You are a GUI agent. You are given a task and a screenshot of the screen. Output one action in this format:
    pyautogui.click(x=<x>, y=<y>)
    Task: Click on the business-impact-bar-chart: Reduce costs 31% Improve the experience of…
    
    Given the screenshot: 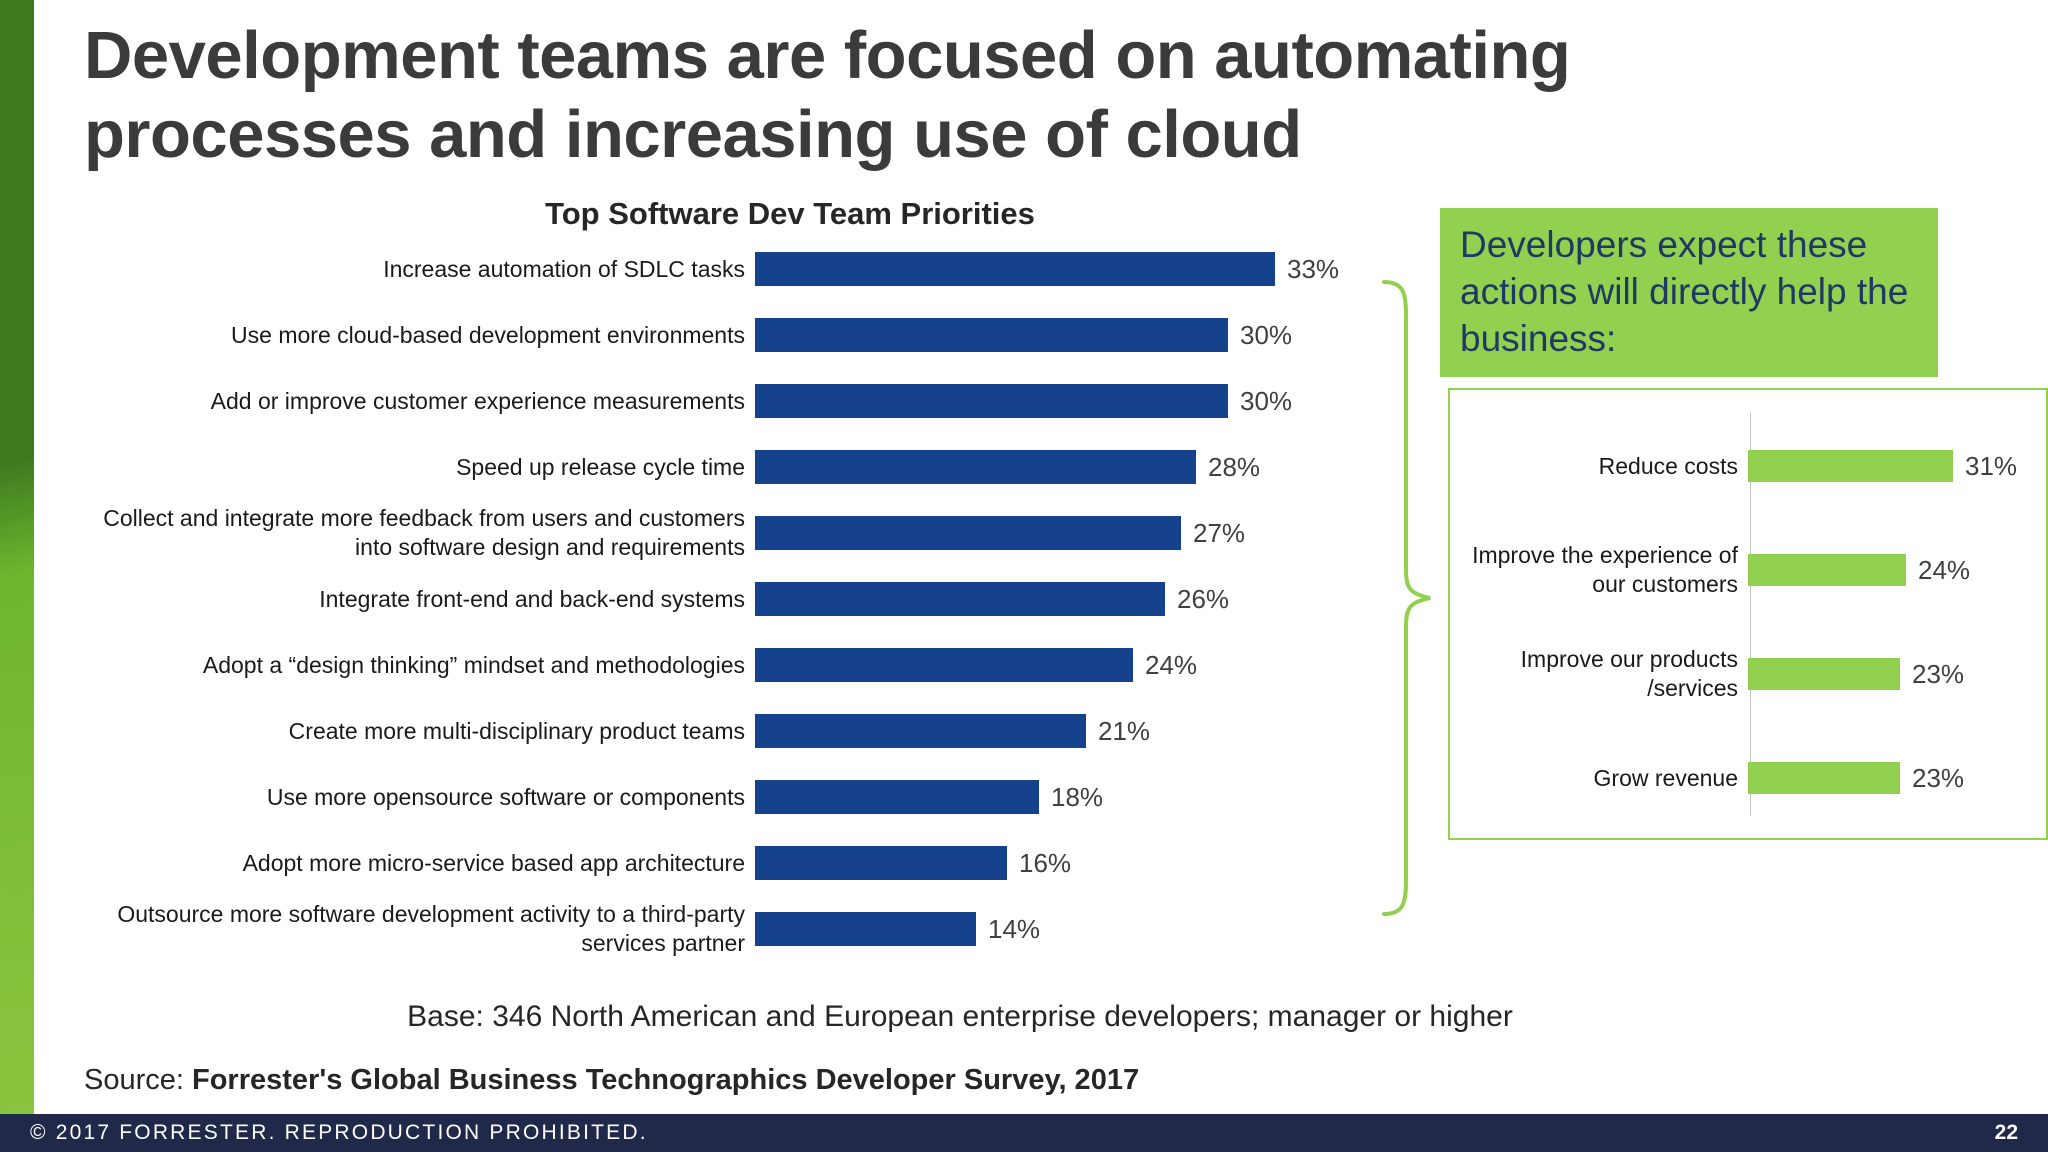 What is the action you would take?
    pyautogui.click(x=1748, y=610)
    